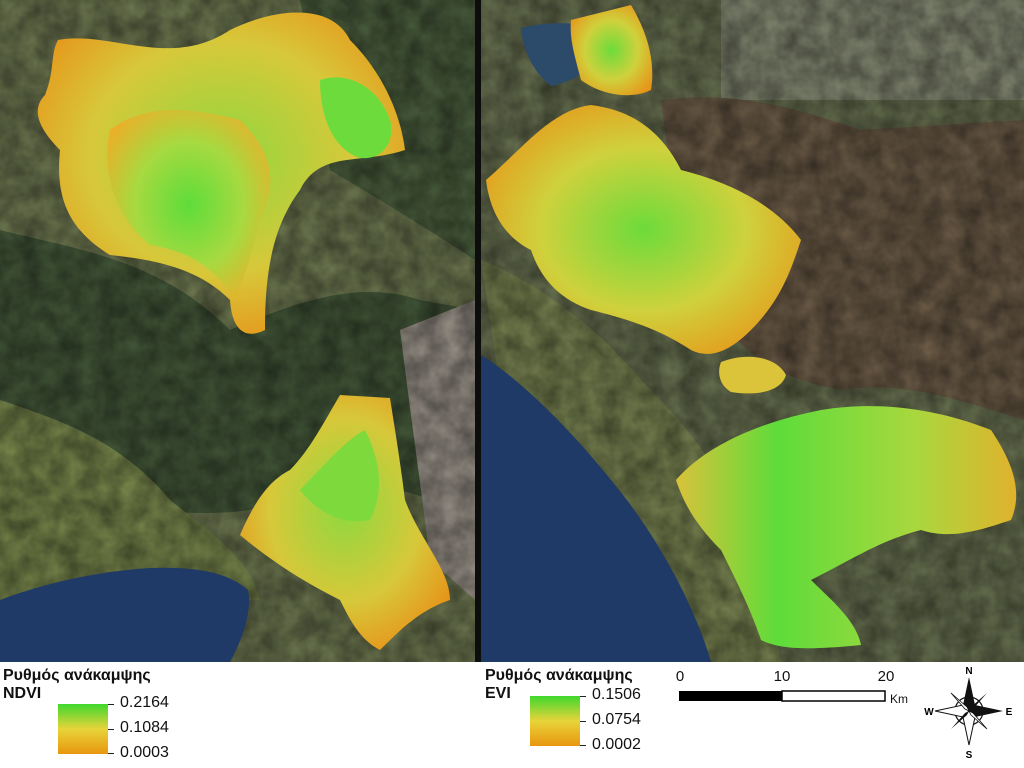  I want to click on legend-ndvi-color-ramp, so click(83, 729).